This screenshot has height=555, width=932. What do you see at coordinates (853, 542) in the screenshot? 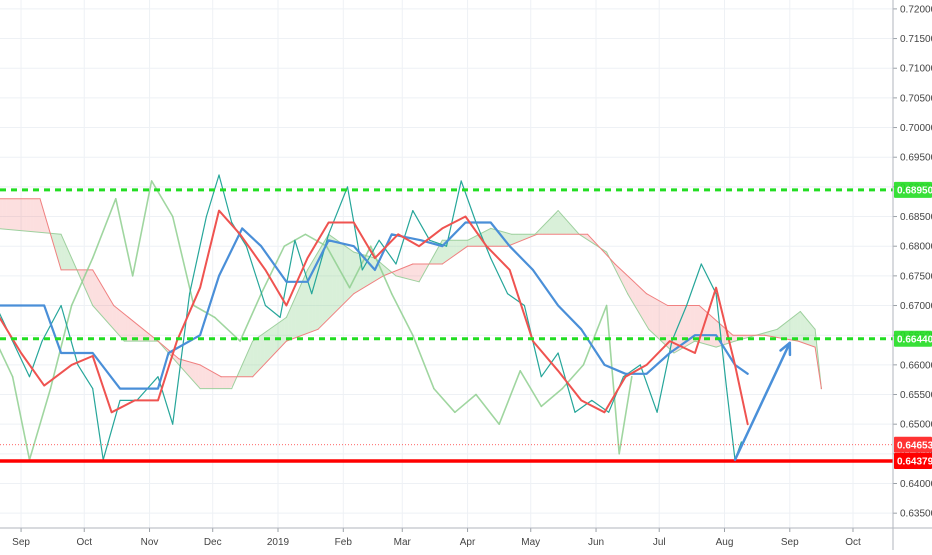
I see `x-tick-label: Oct` at bounding box center [853, 542].